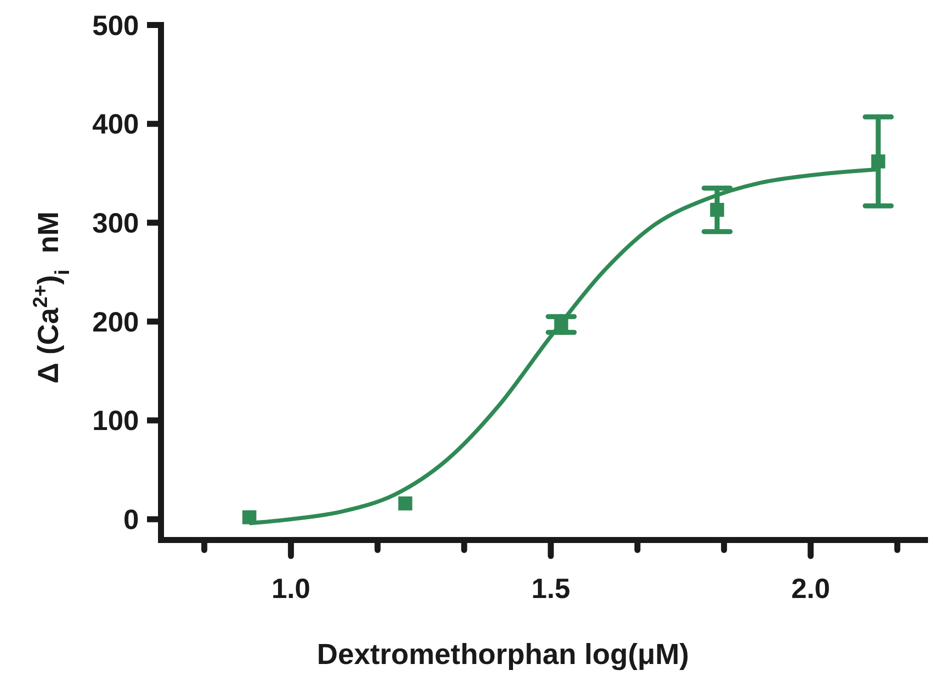 The width and height of the screenshot is (935, 691). What do you see at coordinates (115, 222) in the screenshot?
I see `y-tick-label: 300` at bounding box center [115, 222].